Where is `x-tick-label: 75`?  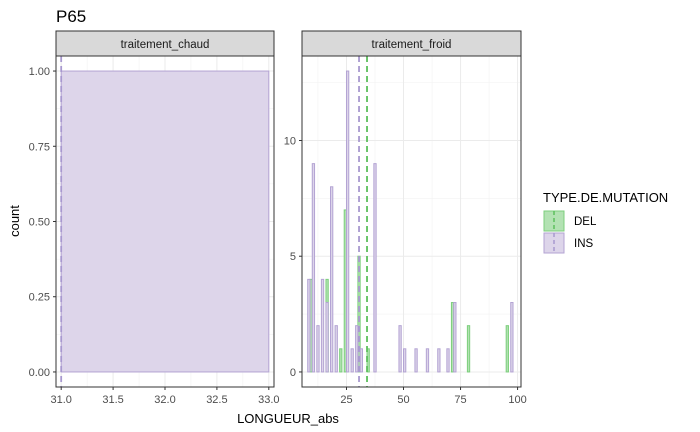 x-tick-label: 75 is located at coordinates (460, 400).